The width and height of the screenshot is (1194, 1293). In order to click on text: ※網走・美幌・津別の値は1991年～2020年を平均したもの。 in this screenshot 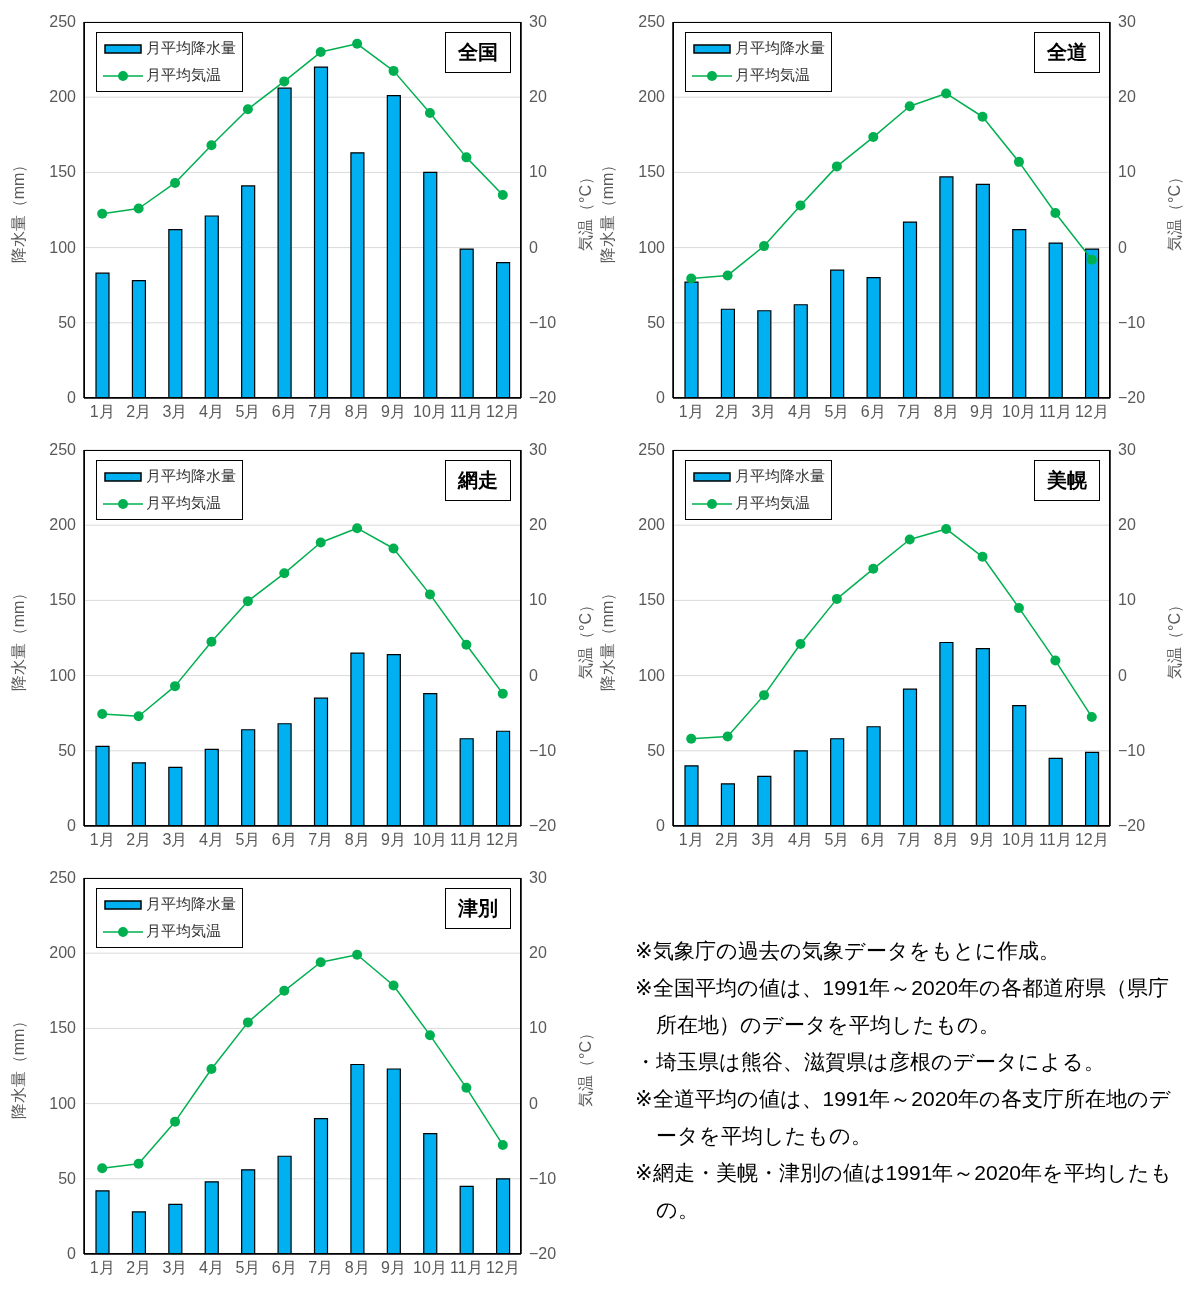, I will do `click(904, 1191)`.